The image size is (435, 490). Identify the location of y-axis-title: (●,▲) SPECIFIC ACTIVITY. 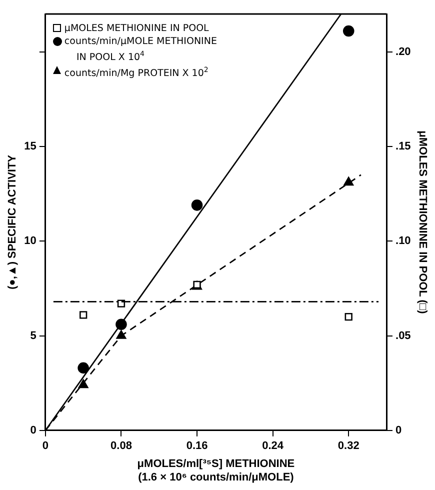
(12, 222).